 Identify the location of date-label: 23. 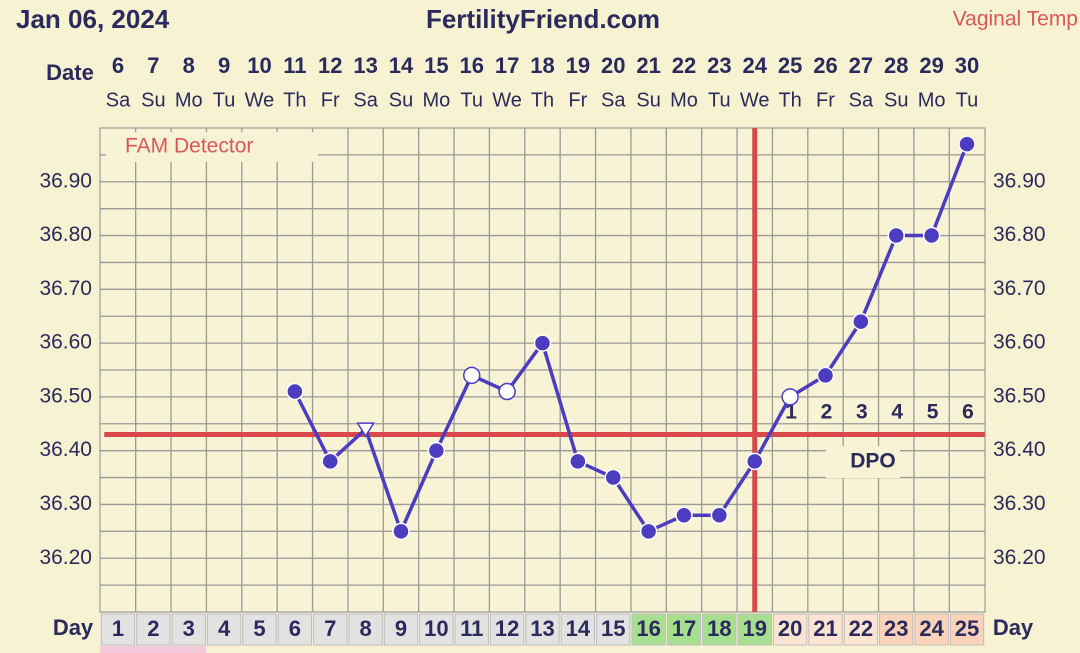
(719, 65).